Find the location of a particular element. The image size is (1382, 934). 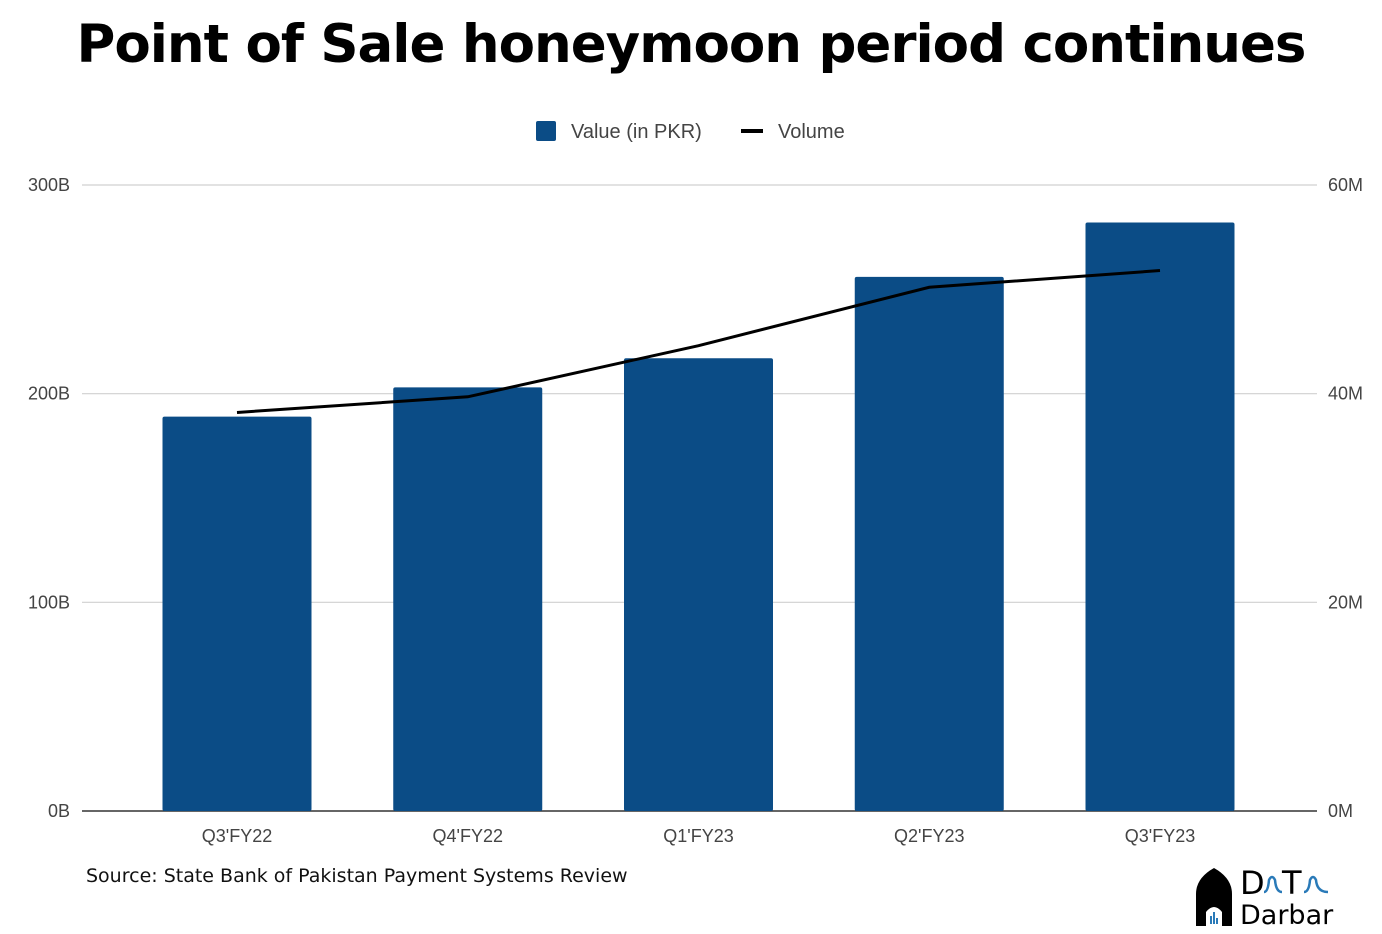

y-right-tick-label: 40M is located at coordinates (1345, 394).